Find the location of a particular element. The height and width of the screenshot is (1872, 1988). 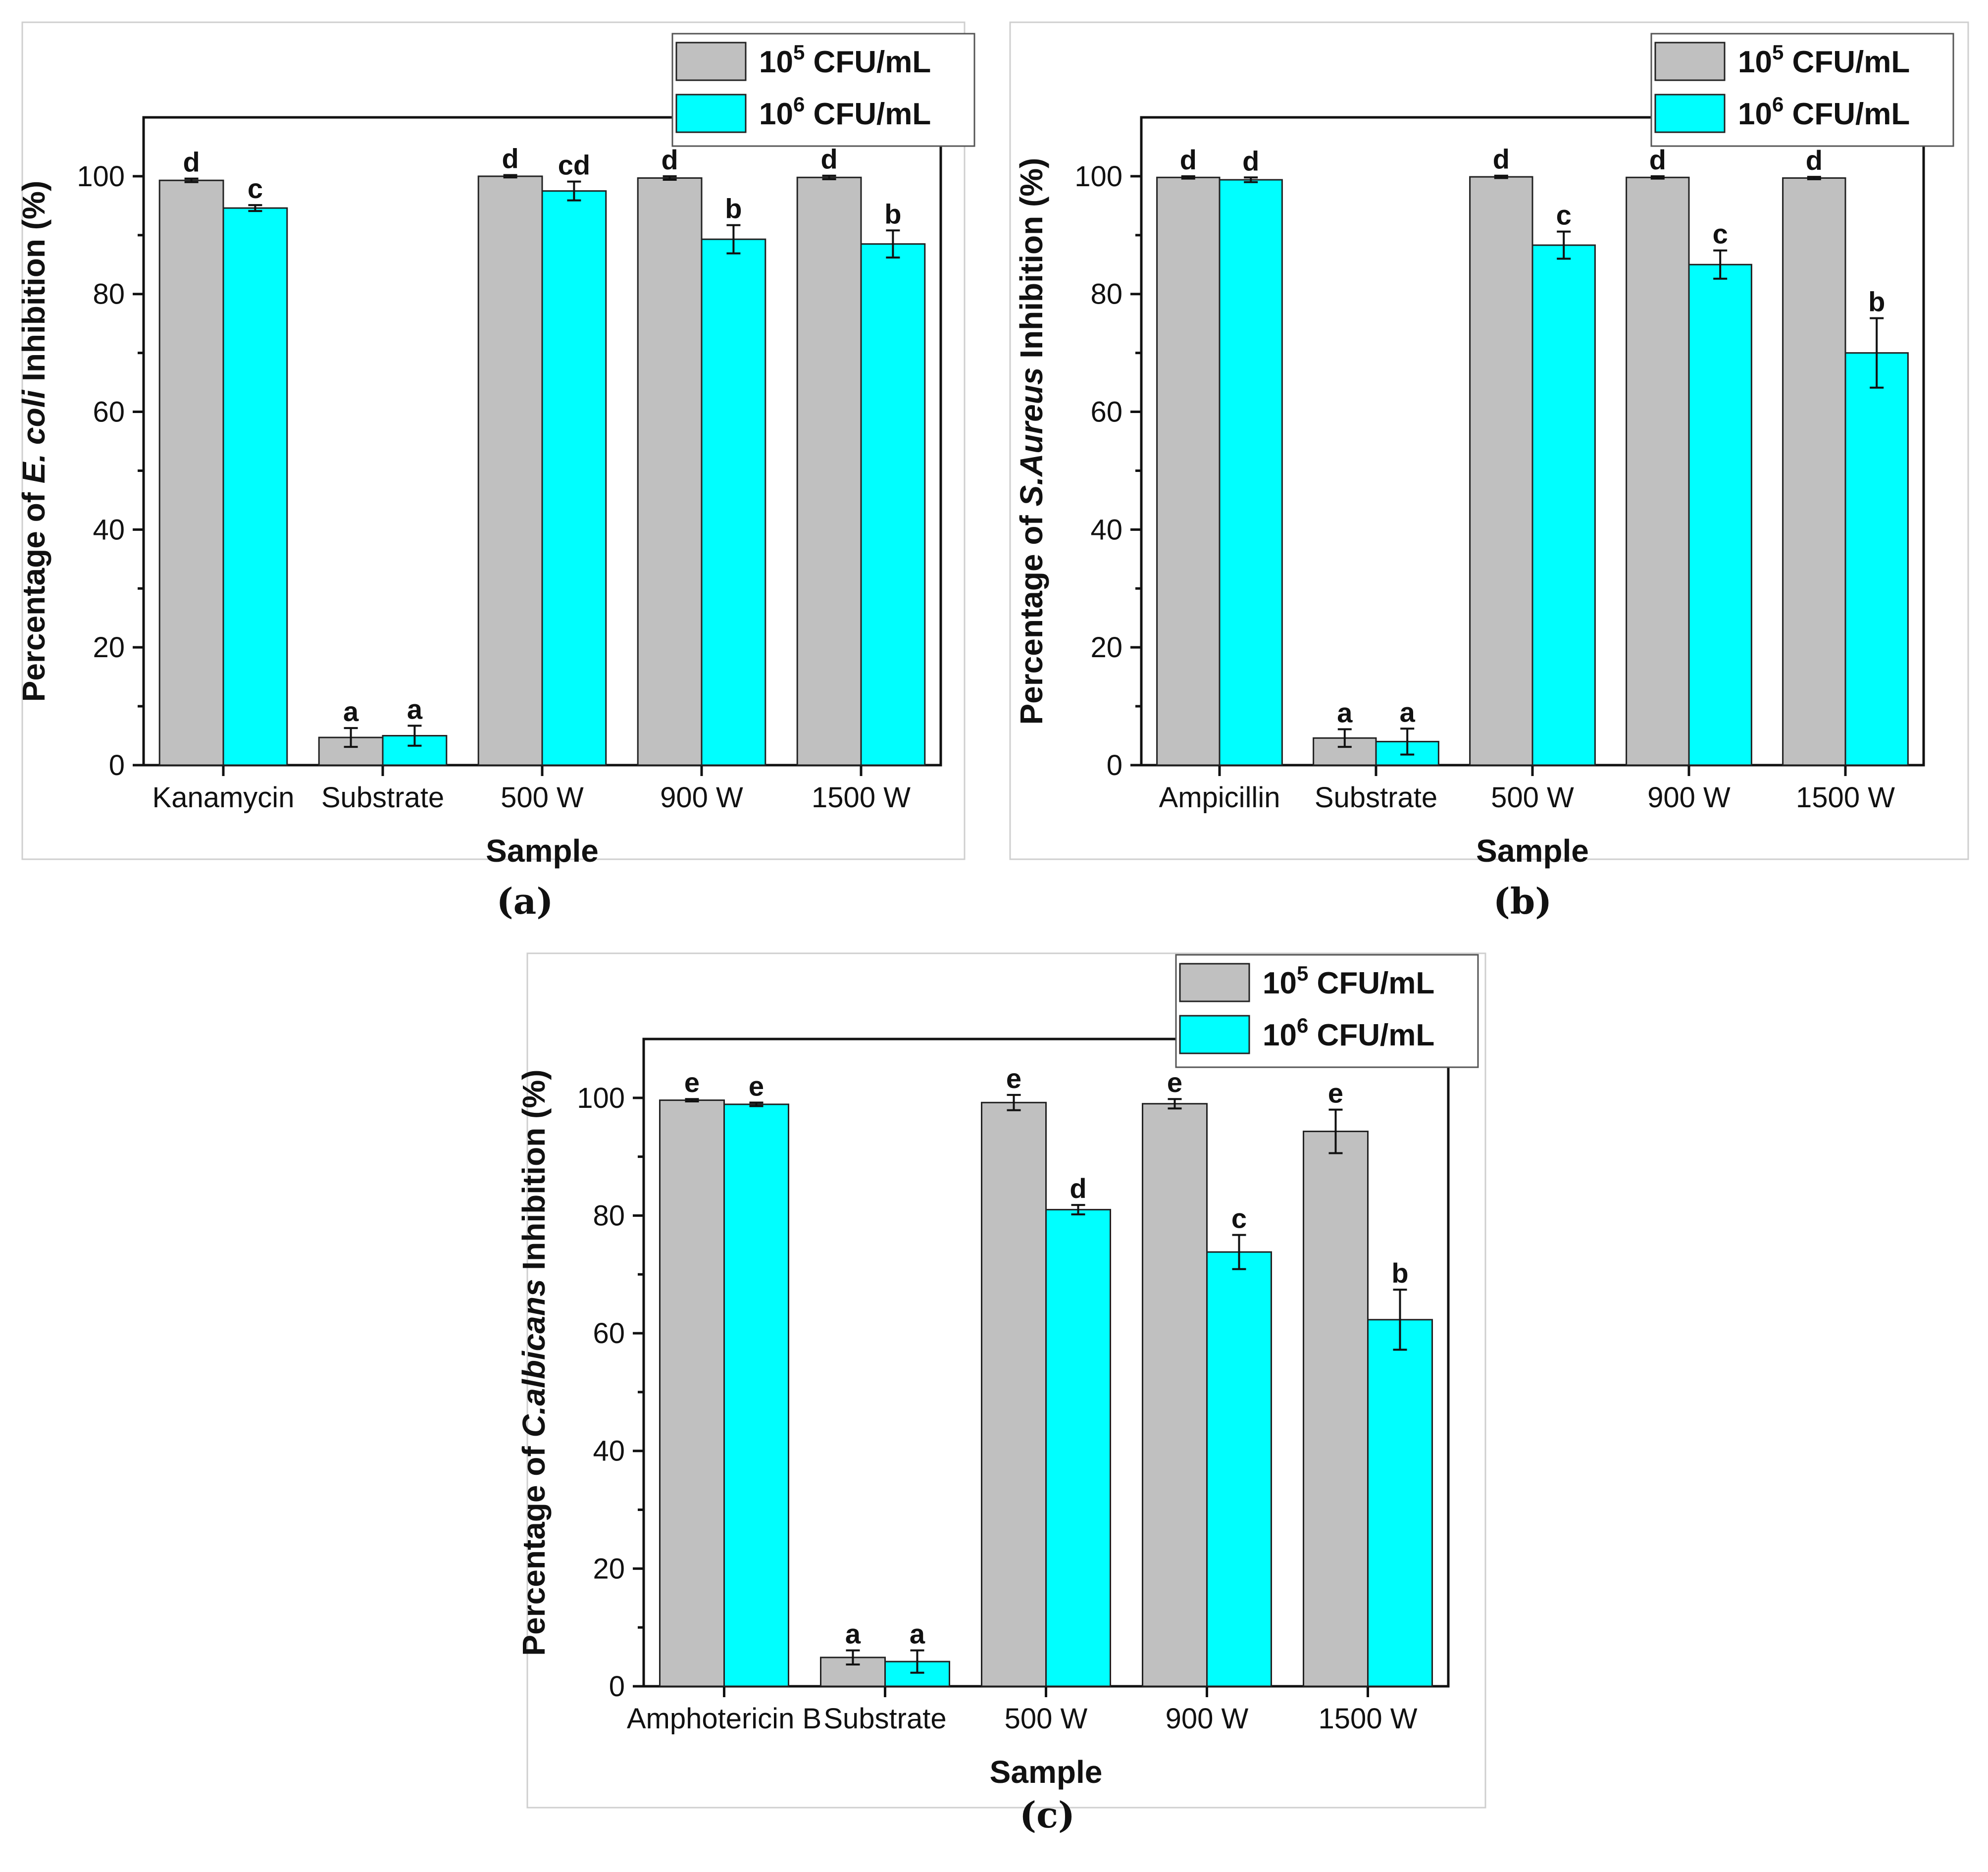

significance-letter: c is located at coordinates (1721, 234).